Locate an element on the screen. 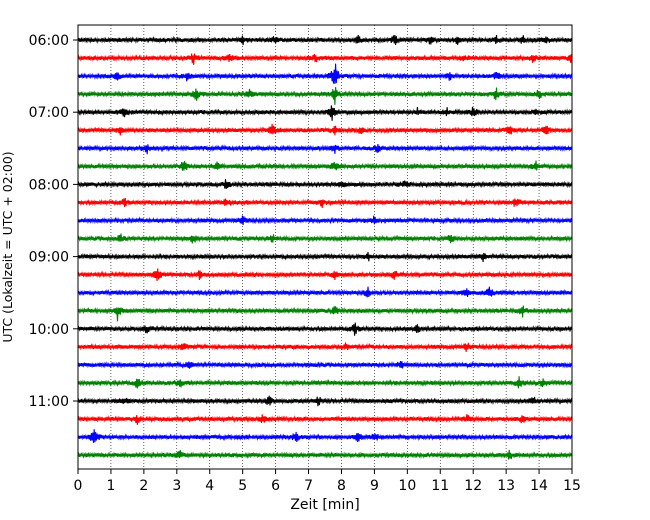 Image resolution: width=650 pixels, height=520 pixels. y-tick-label: 09:00 is located at coordinates (49, 258).